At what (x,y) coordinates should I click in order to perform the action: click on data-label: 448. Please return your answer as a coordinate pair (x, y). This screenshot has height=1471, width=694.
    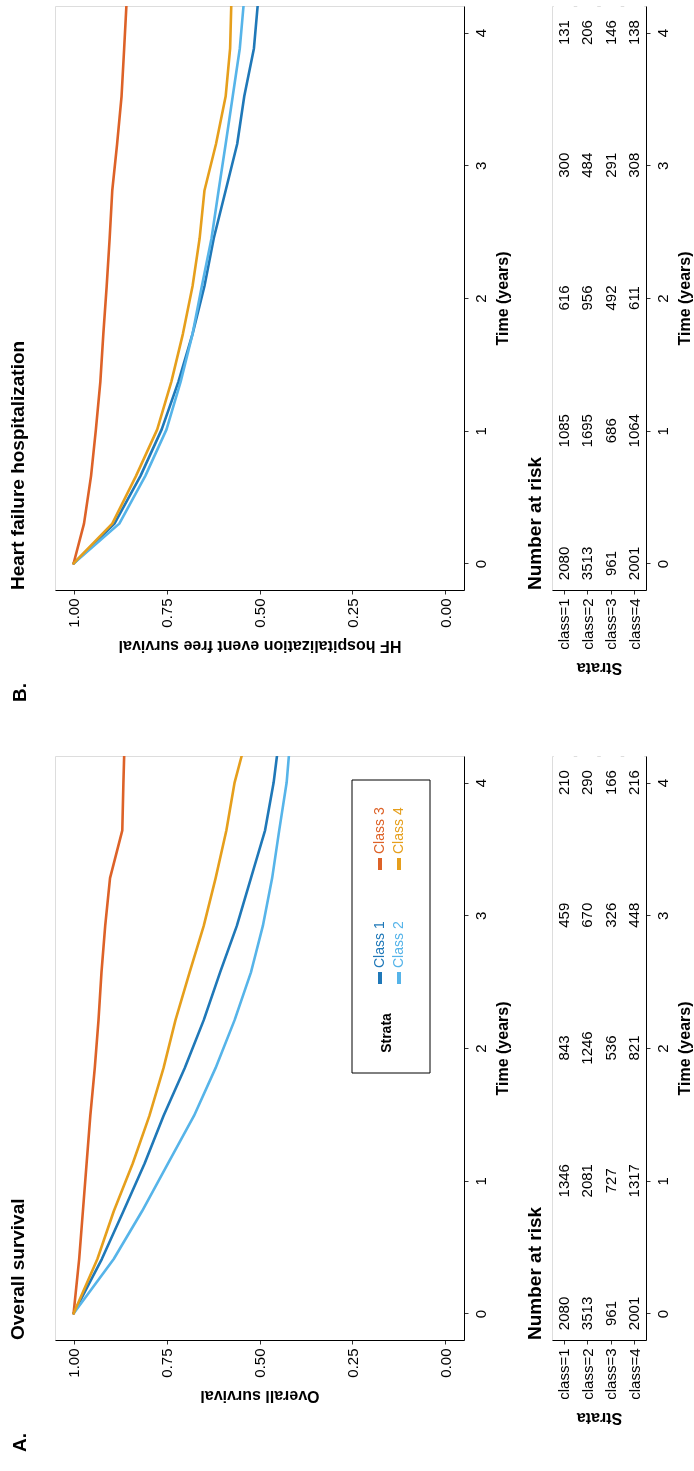
    Looking at the image, I should click on (634, 915).